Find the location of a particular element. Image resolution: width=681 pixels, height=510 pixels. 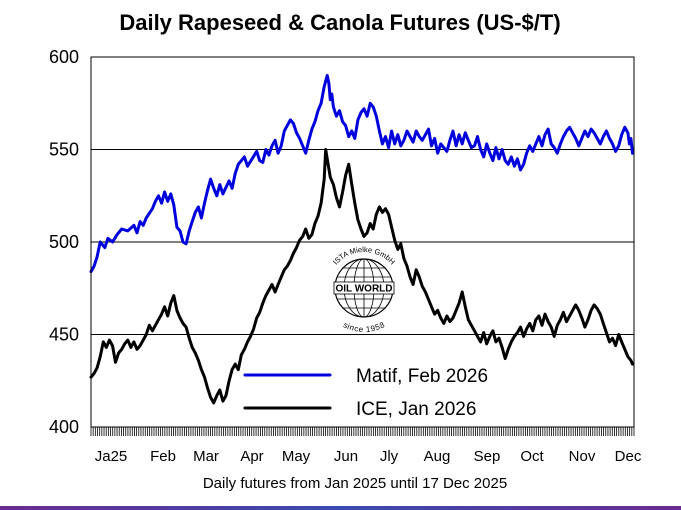

y-axis-ticks: 400 450 500 550 600 is located at coordinates (64, 242).